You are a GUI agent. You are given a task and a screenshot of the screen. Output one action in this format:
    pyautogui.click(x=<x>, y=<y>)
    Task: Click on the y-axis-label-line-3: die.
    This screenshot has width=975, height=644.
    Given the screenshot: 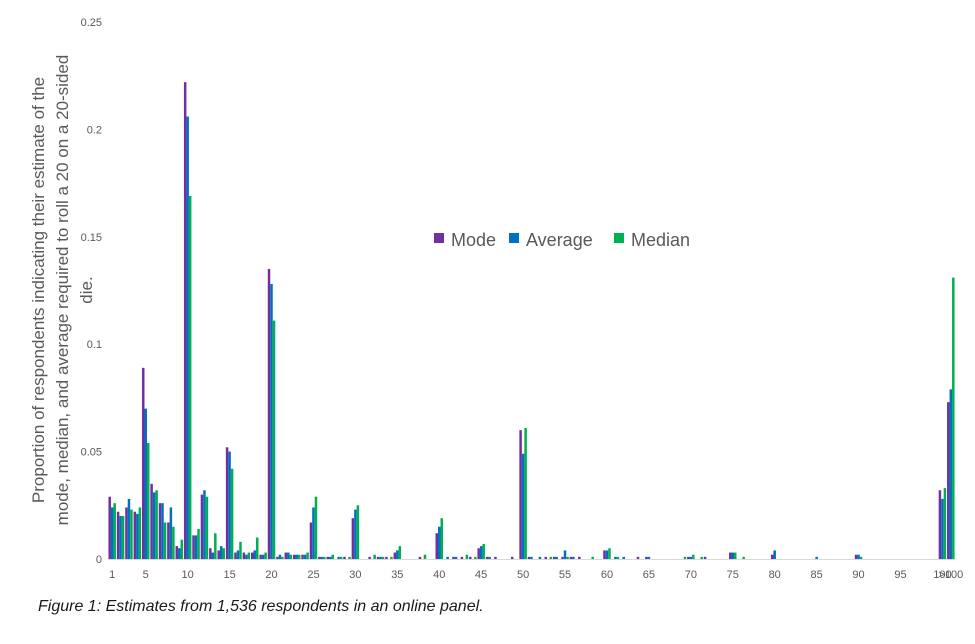 What is the action you would take?
    pyautogui.click(x=86, y=289)
    